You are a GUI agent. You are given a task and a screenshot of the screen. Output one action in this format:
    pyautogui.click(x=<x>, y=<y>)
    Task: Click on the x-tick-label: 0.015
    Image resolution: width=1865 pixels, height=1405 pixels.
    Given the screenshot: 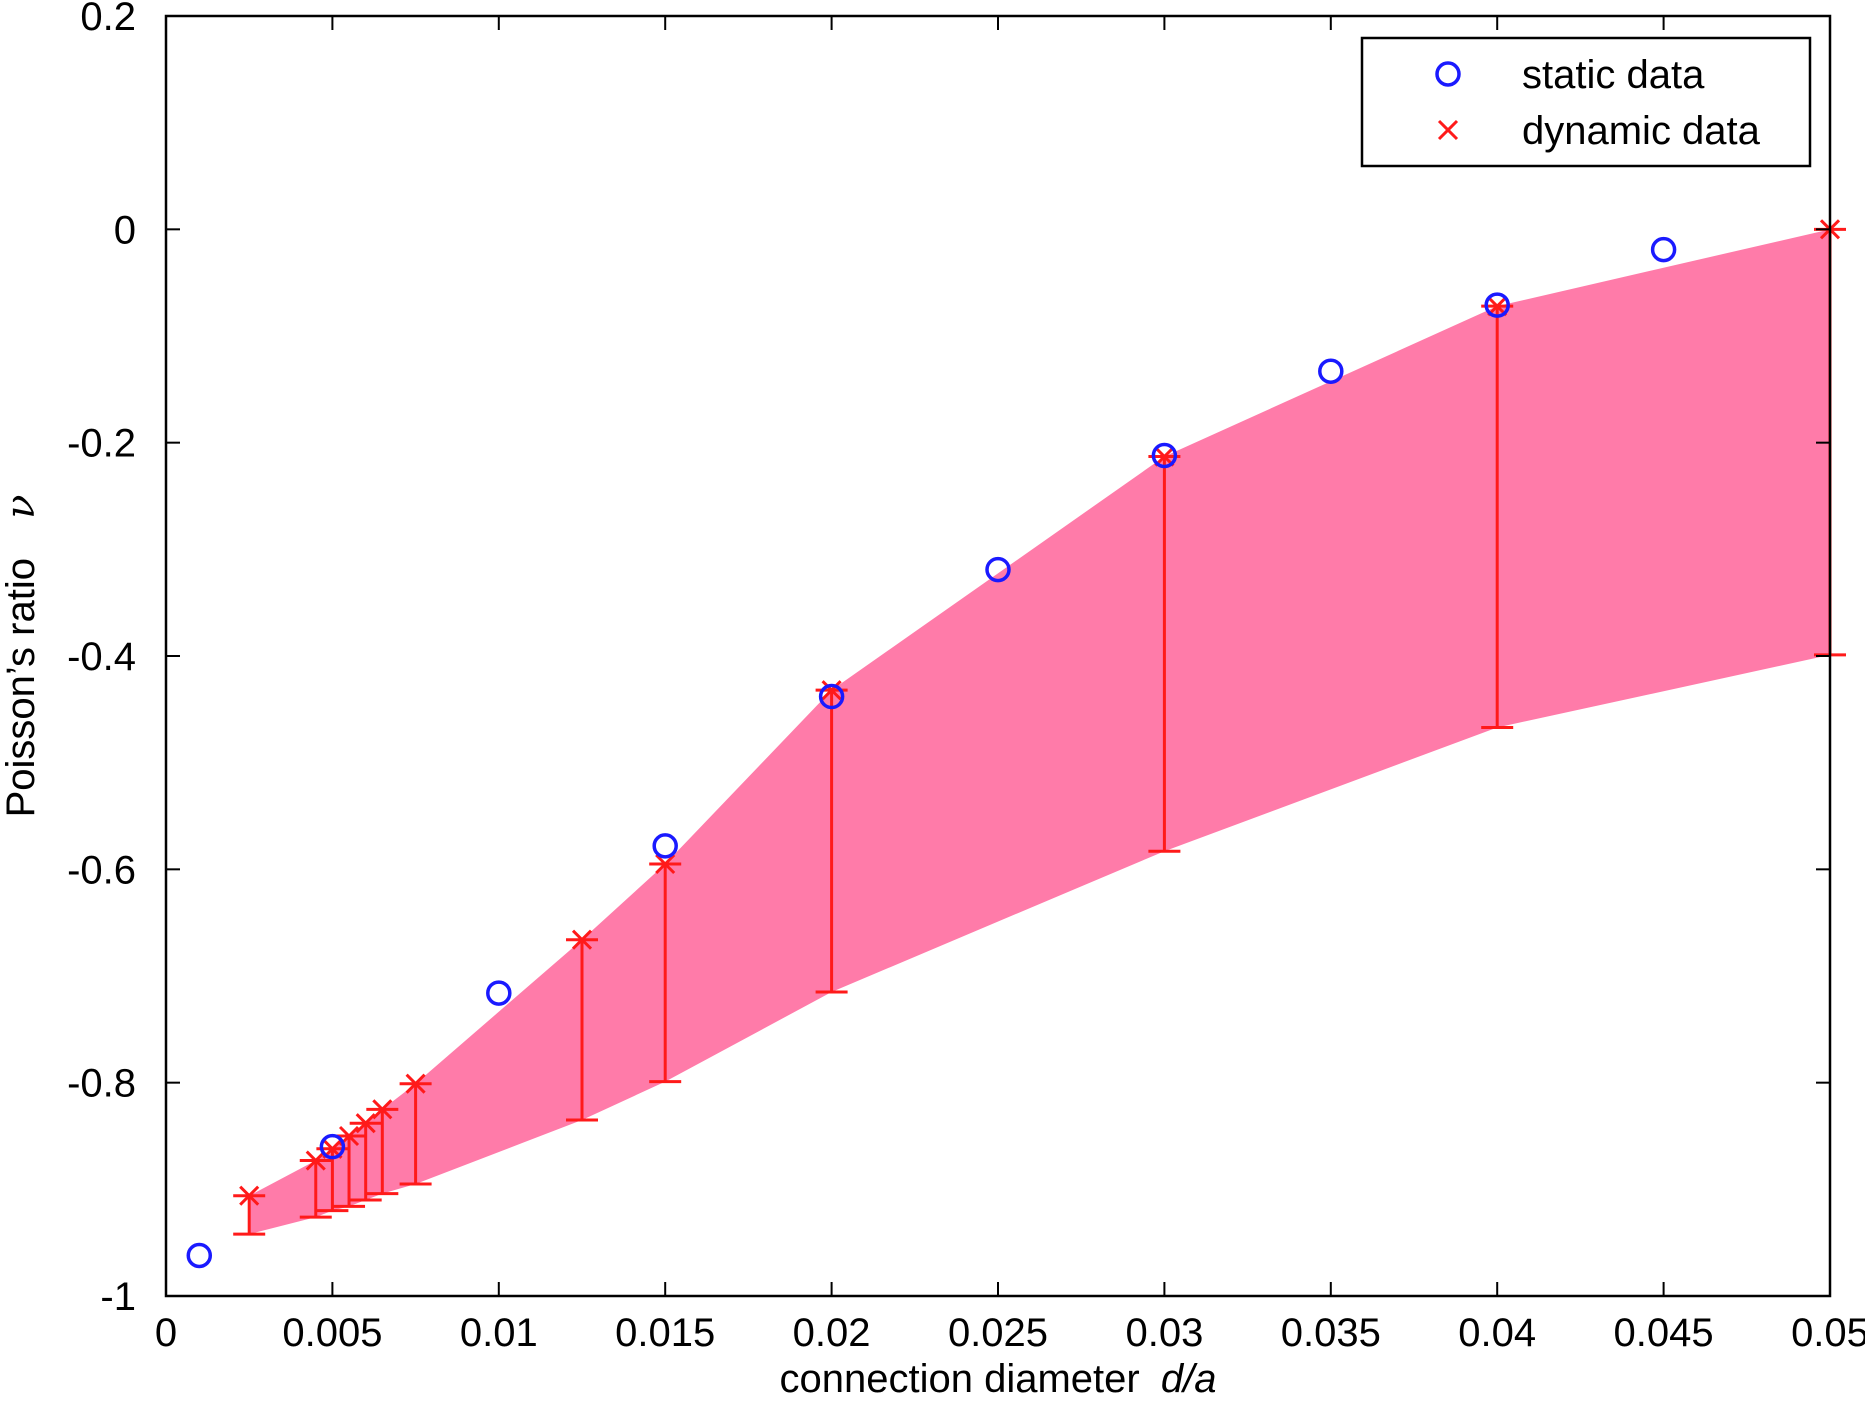 What is the action you would take?
    pyautogui.click(x=665, y=1333)
    